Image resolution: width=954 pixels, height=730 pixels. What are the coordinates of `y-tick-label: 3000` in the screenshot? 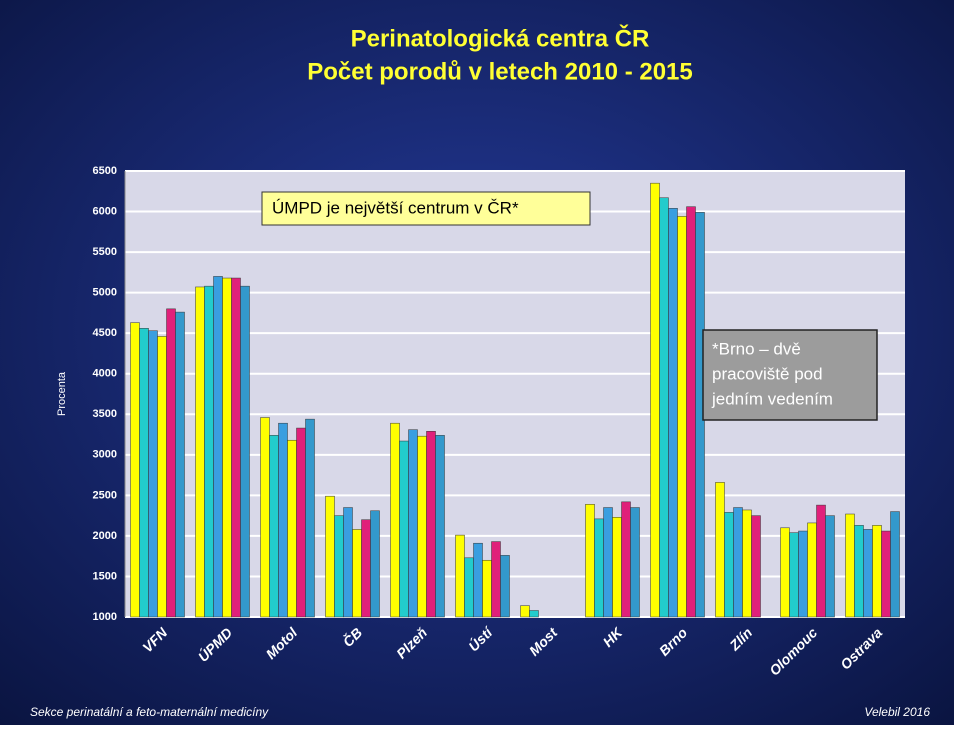 It's located at (105, 455).